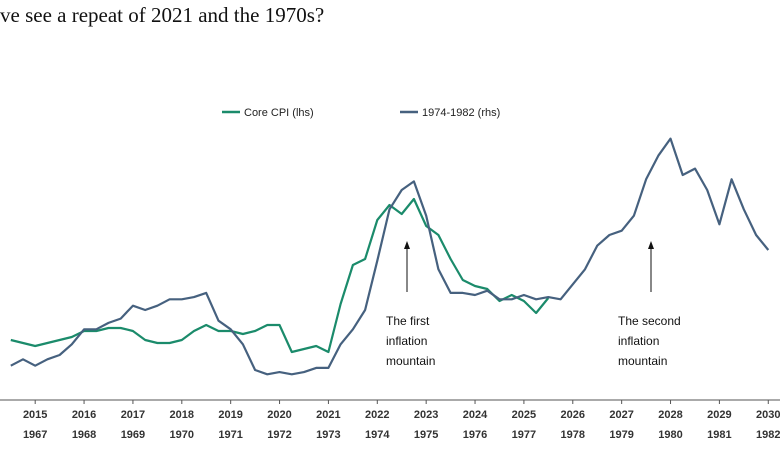 This screenshot has width=780, height=470. I want to click on x2-tick-label: 1974, so click(377, 435).